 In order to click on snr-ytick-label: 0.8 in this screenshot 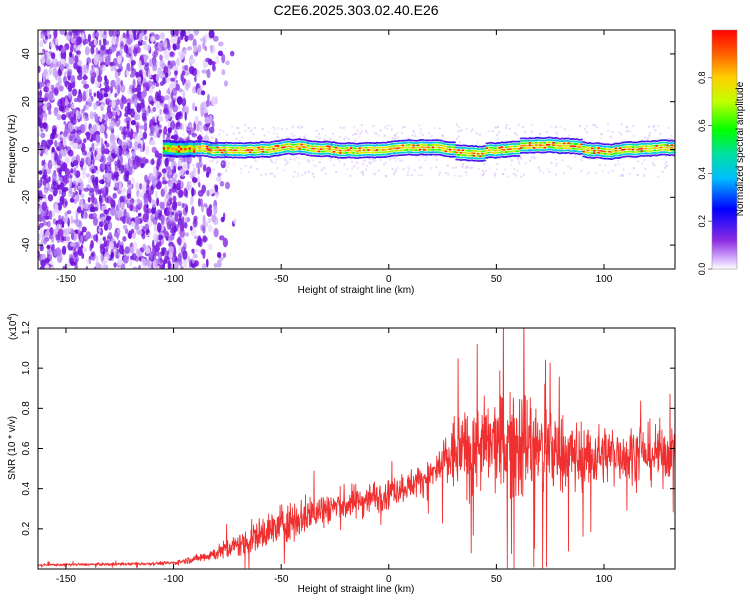, I will do `click(26, 408)`.